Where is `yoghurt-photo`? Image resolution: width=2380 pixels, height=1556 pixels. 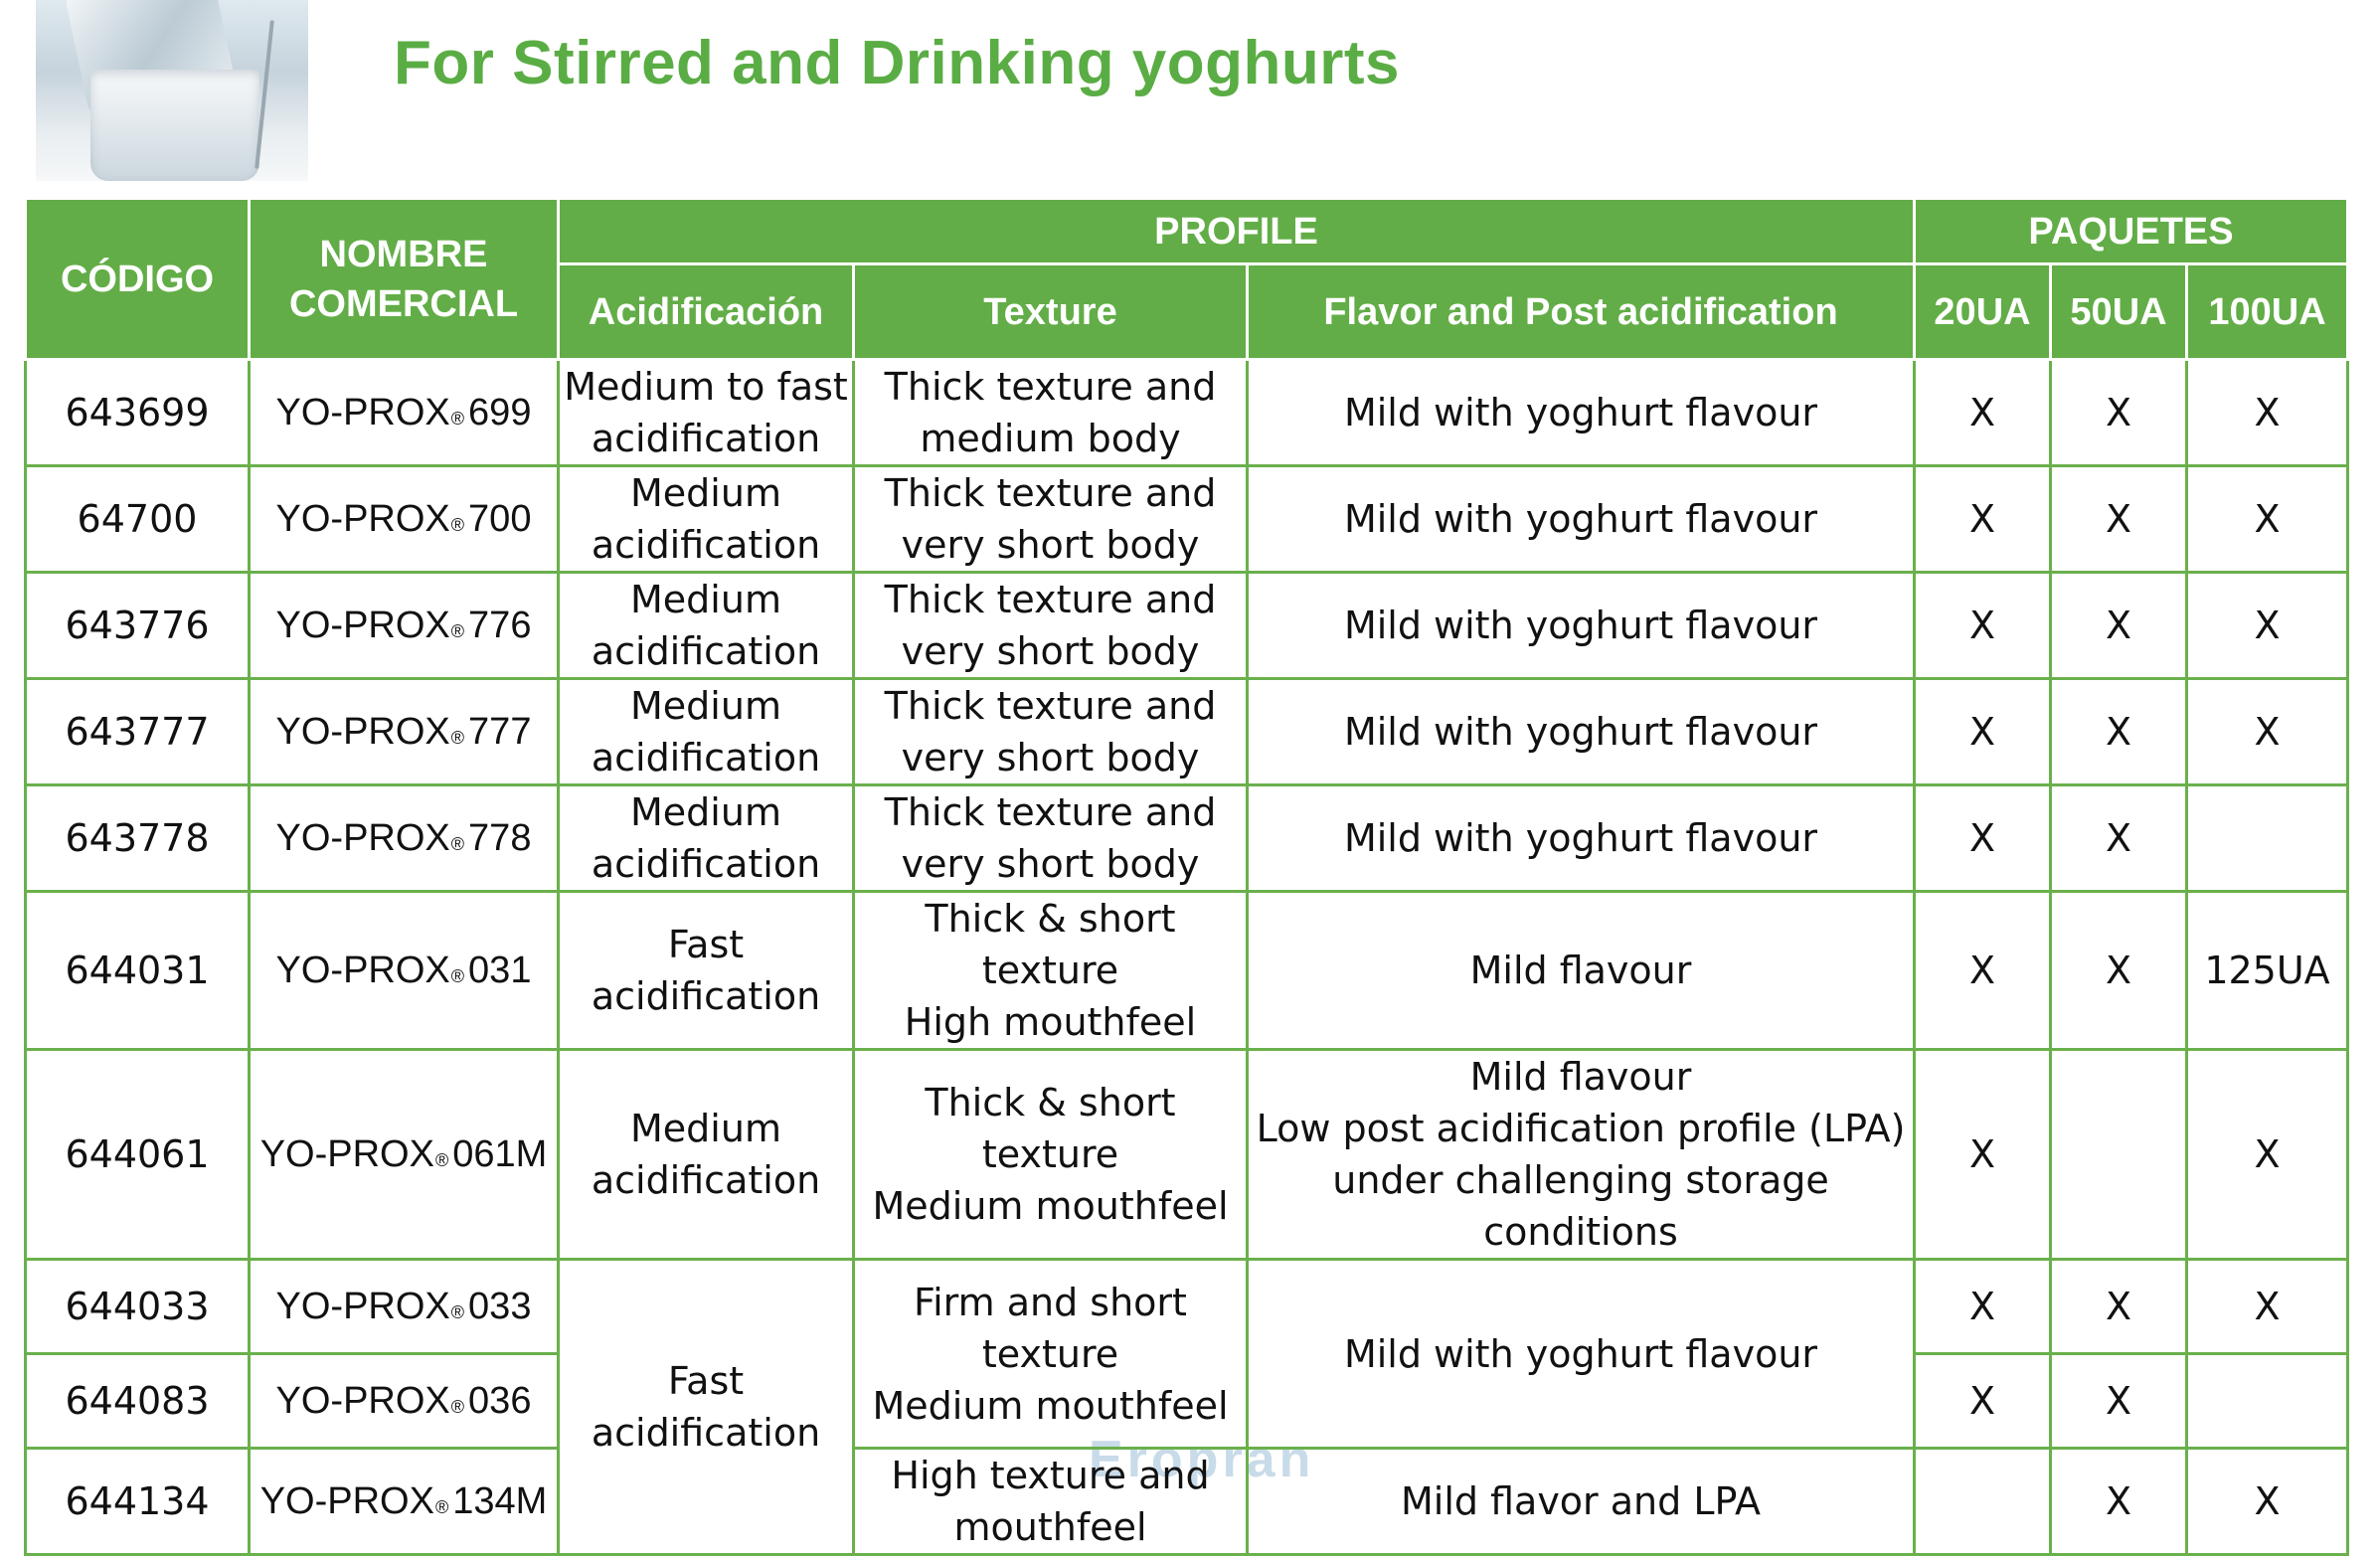
yoghurt-photo is located at coordinates (172, 90).